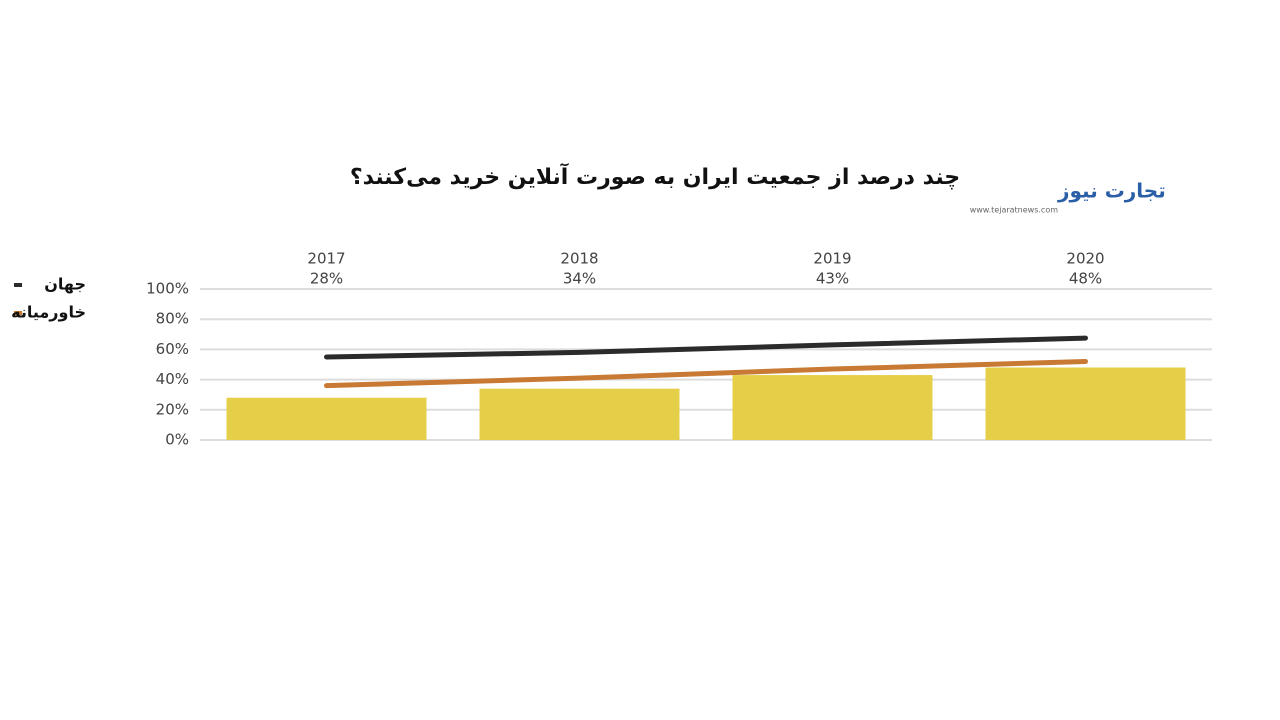 This screenshot has width=1280, height=720. I want to click on value-label: 28%, so click(326, 279).